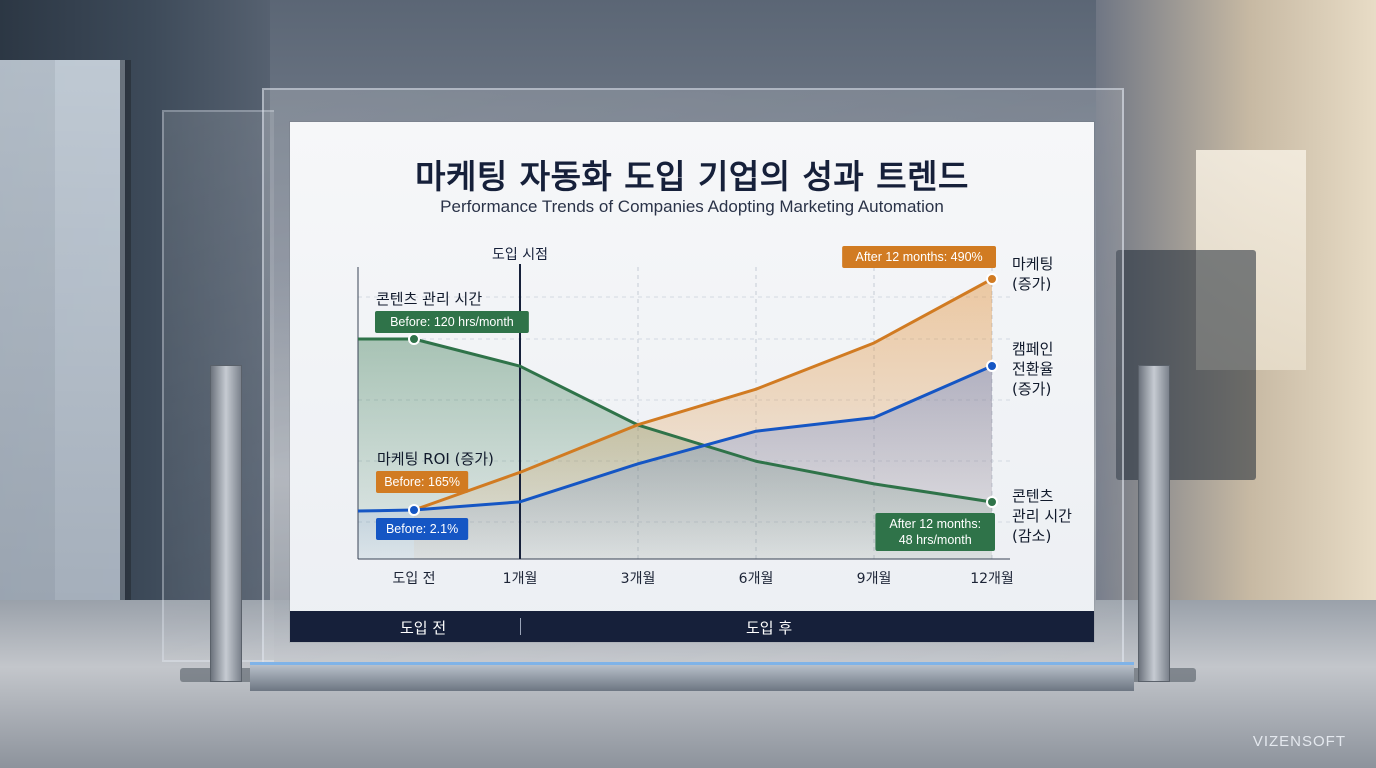 The width and height of the screenshot is (1376, 768). What do you see at coordinates (520, 626) in the screenshot?
I see `phase-divider` at bounding box center [520, 626].